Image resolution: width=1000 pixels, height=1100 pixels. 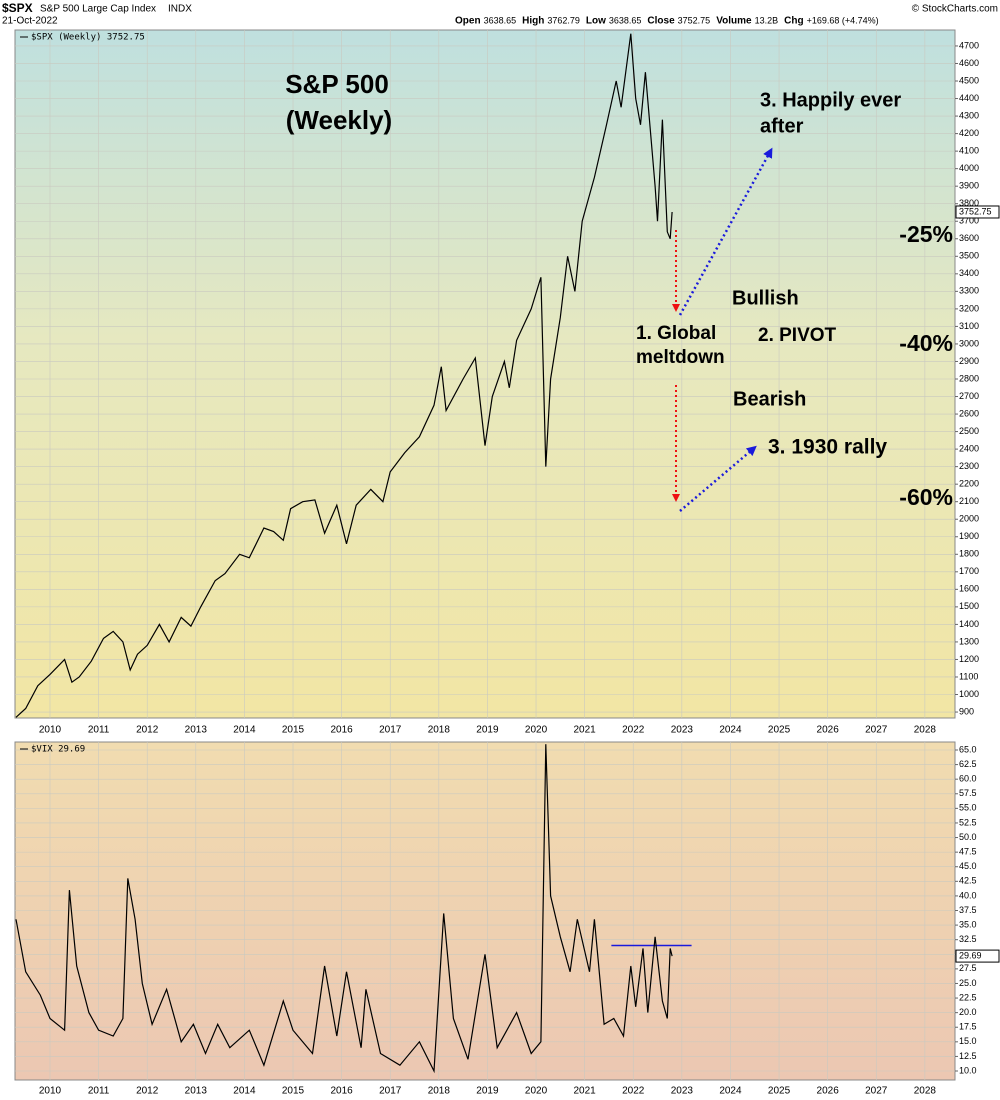 What do you see at coordinates (969, 203) in the screenshot?
I see `y-tick-label: 3800` at bounding box center [969, 203].